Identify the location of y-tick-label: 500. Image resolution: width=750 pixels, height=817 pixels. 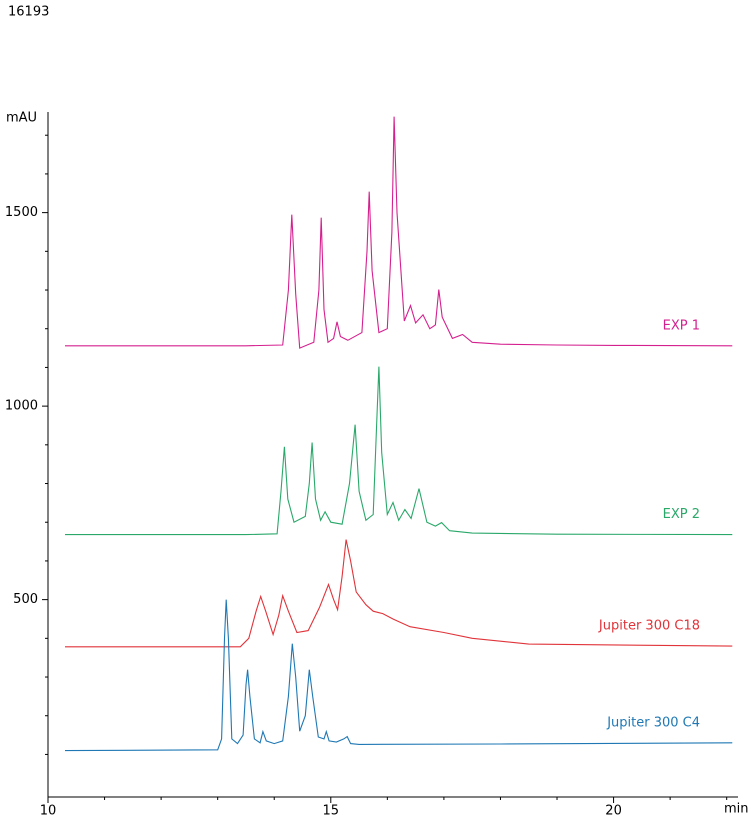
(25, 599).